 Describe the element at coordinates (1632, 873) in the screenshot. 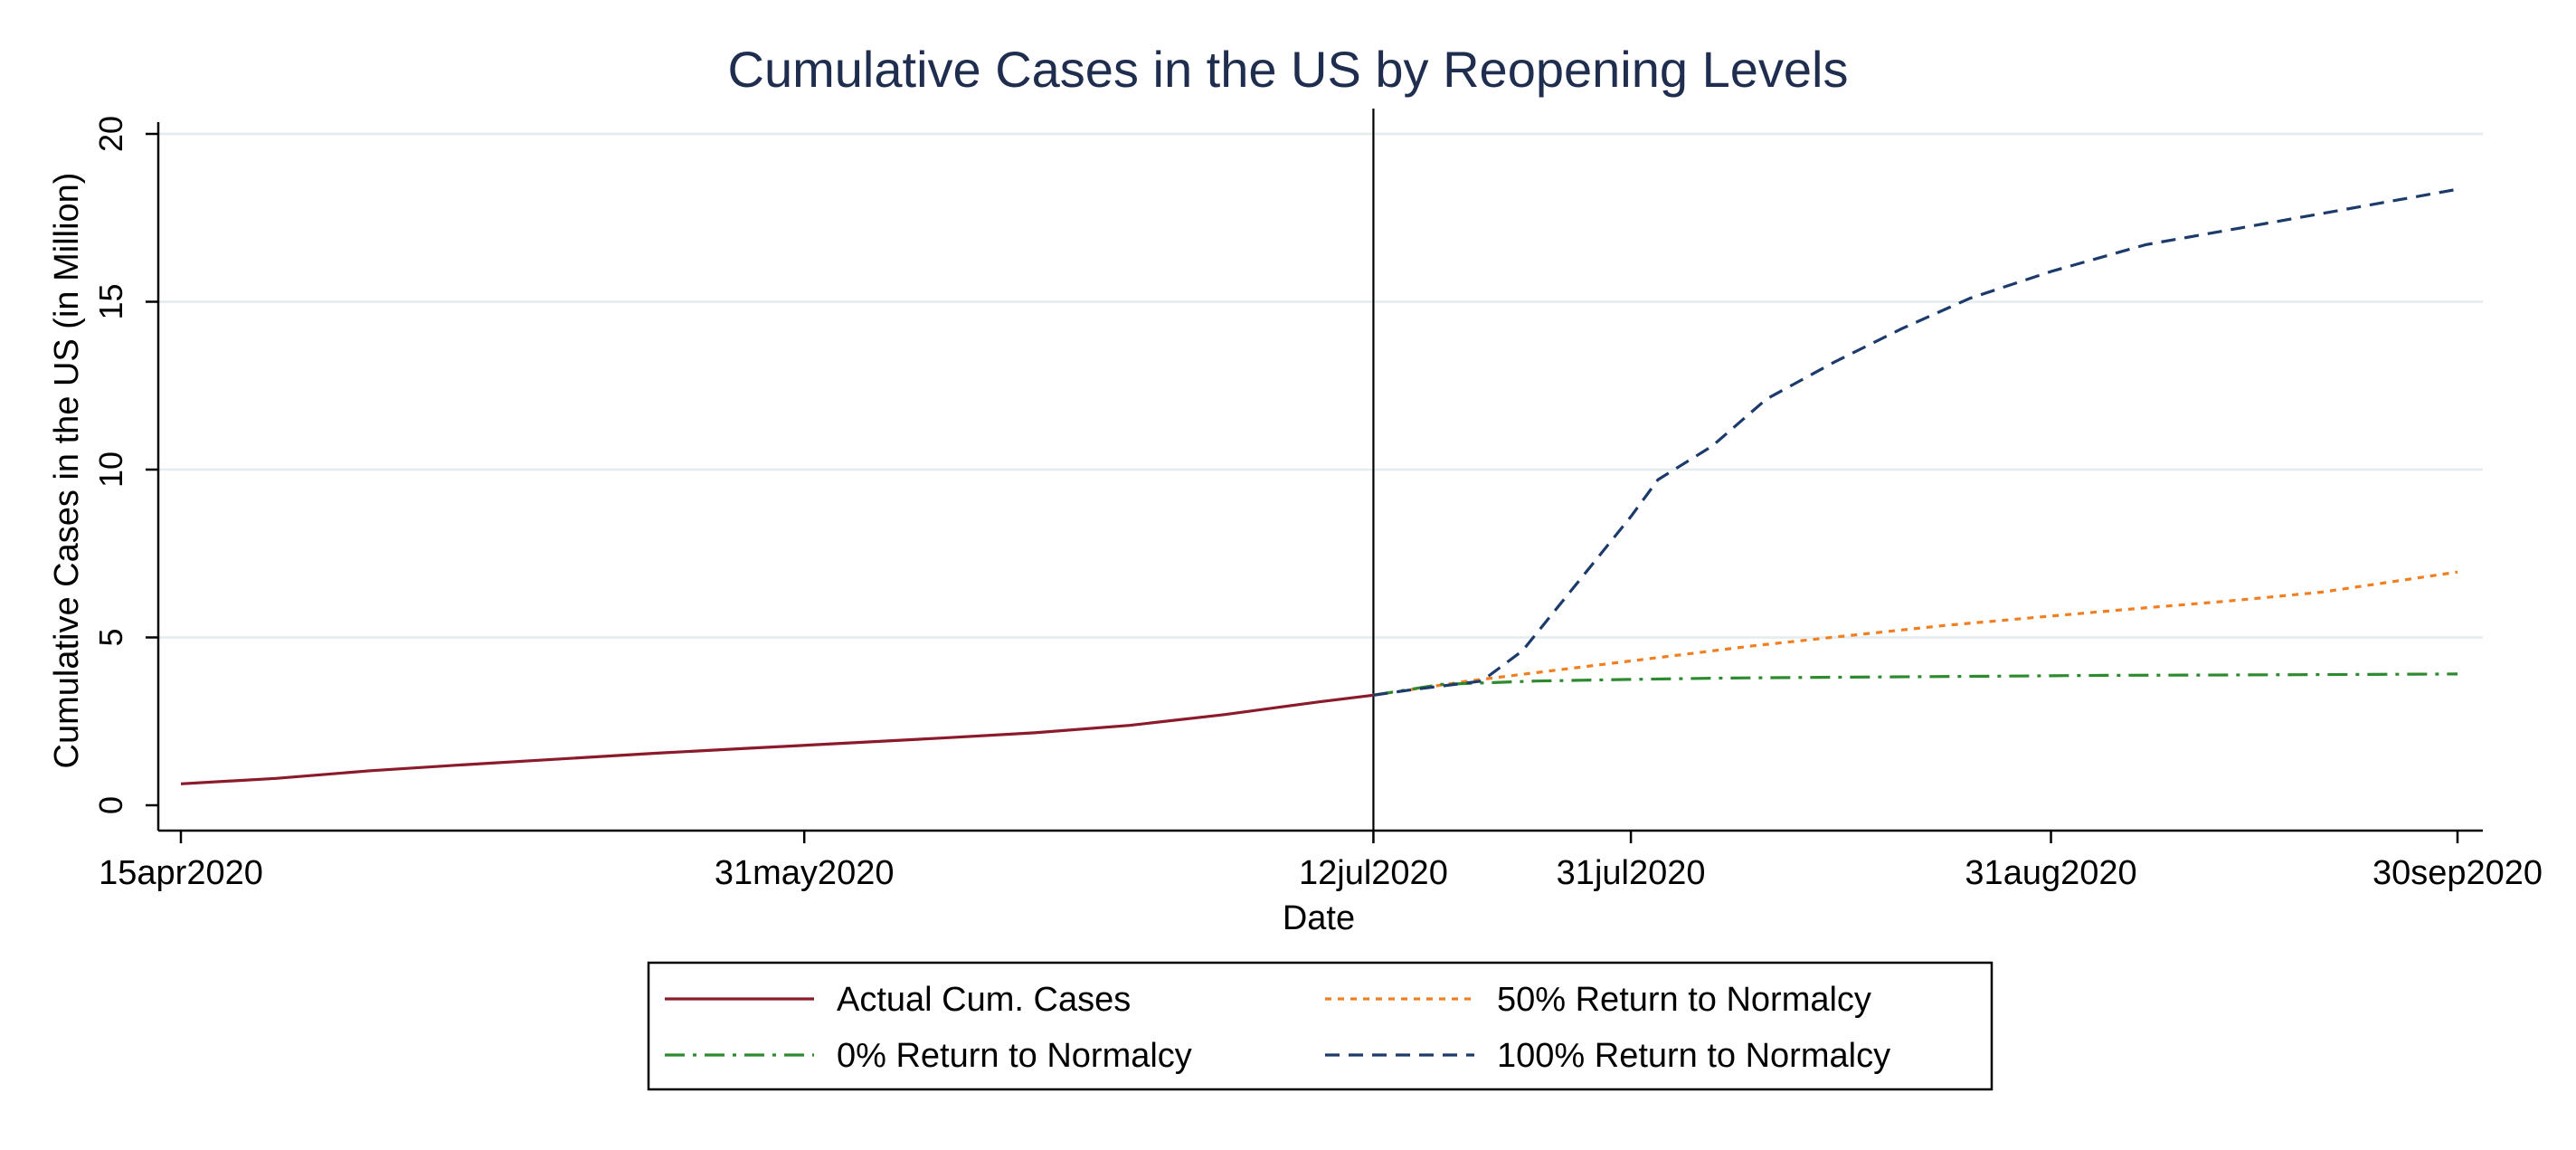

I see `x-tick-label: 31jul2020` at that location.